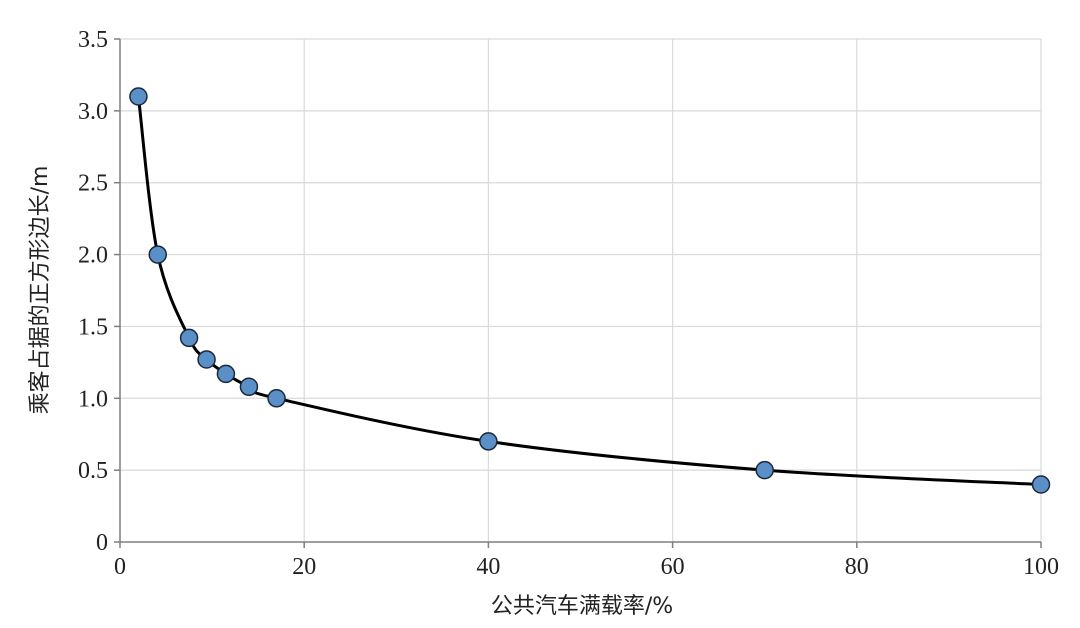 Image resolution: width=1080 pixels, height=628 pixels. I want to click on y-tick-label: 3.5, so click(93, 40).